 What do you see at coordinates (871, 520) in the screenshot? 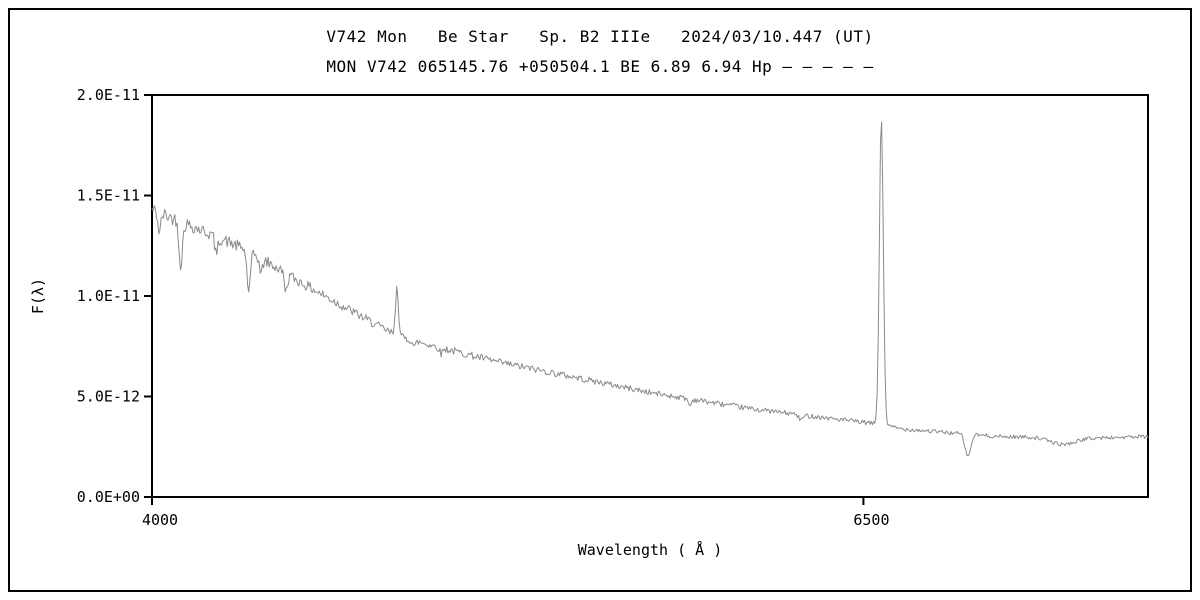
I see `x-tick-label: 6500` at bounding box center [871, 520].